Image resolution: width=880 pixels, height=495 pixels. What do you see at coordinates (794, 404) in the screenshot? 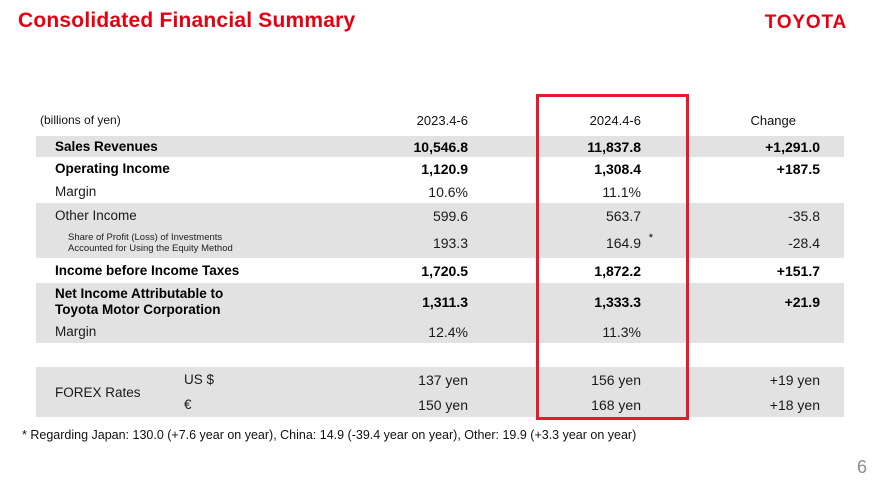
I see `cell-change: +18 yen` at bounding box center [794, 404].